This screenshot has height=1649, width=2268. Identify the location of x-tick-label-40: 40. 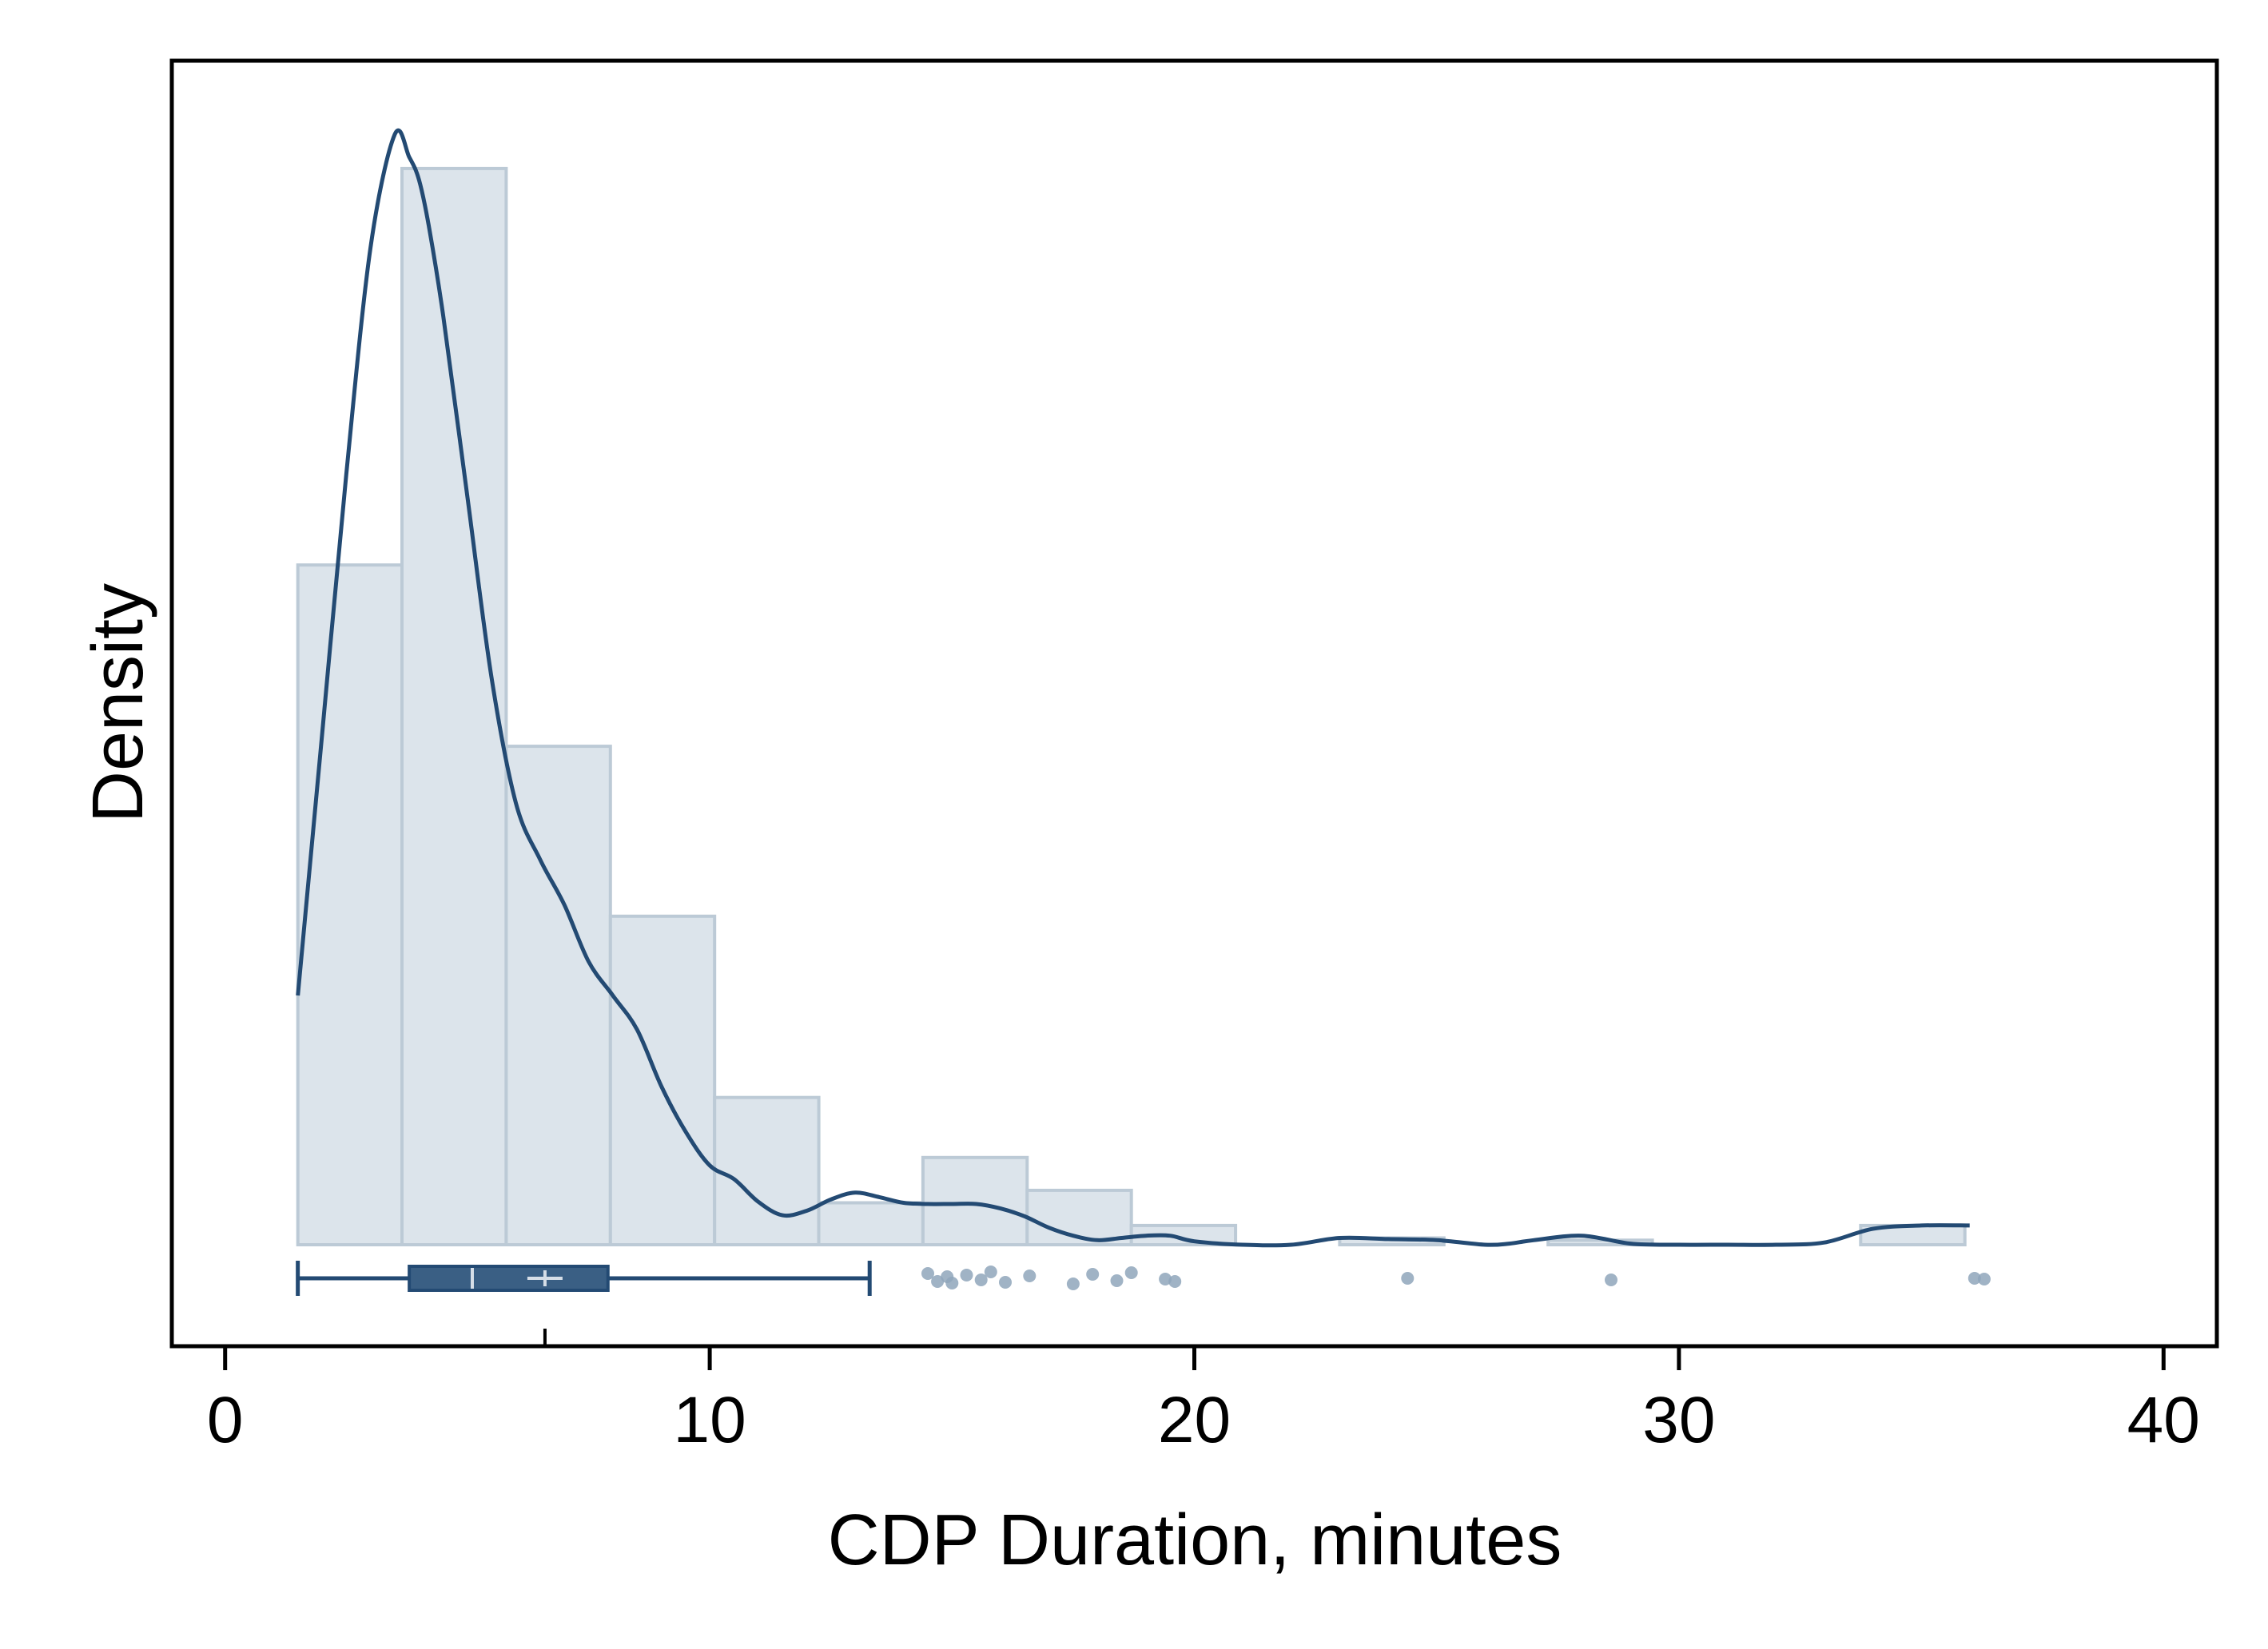
(2163, 1420).